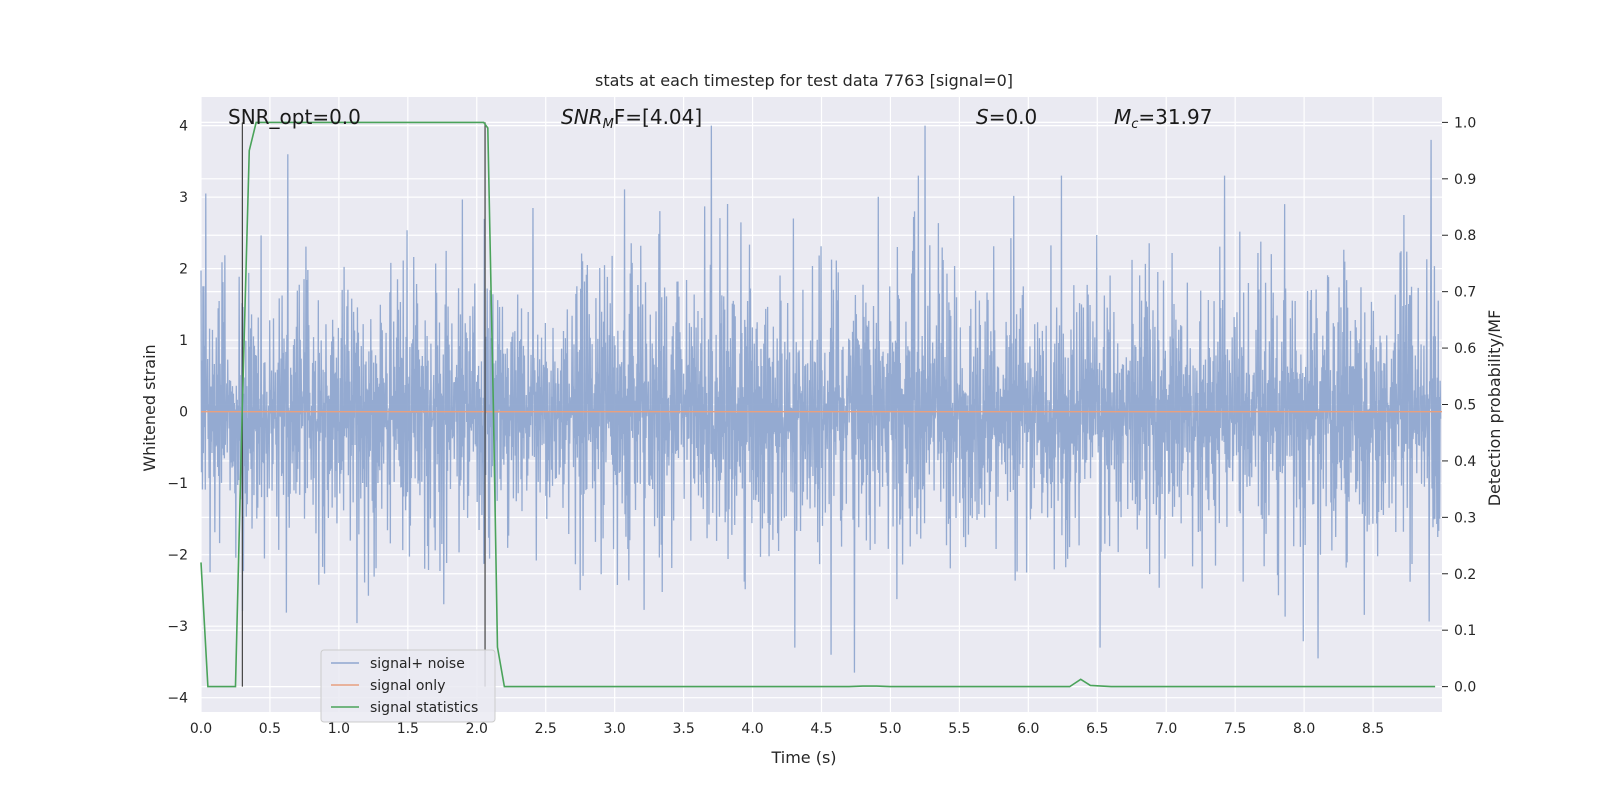 The image size is (1600, 800). Describe the element at coordinates (683, 729) in the screenshot. I see `x-tick-label: 3.5` at that location.